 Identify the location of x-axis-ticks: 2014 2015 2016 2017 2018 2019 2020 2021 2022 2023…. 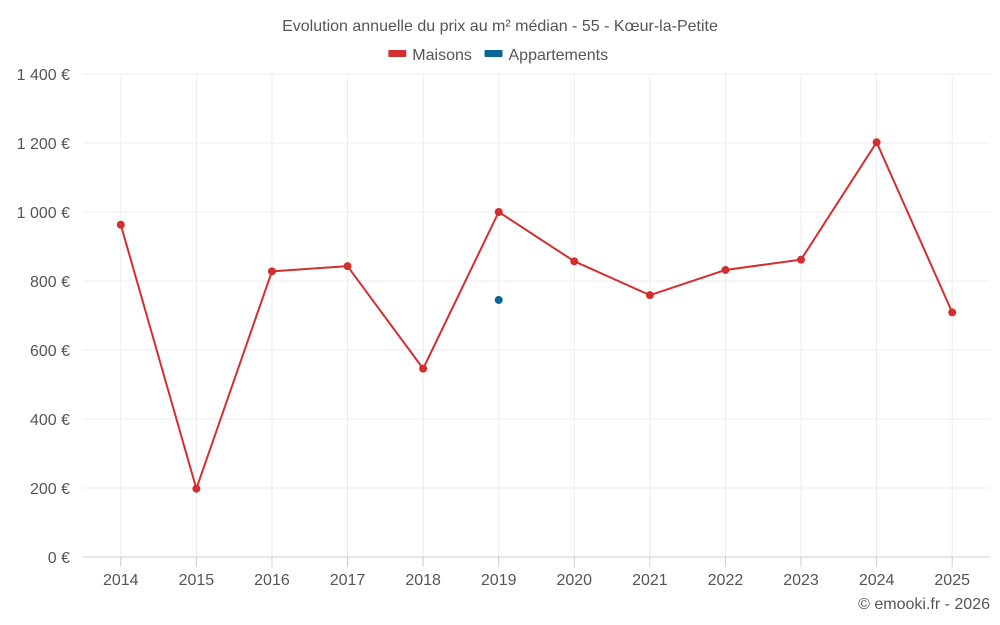
(536, 573).